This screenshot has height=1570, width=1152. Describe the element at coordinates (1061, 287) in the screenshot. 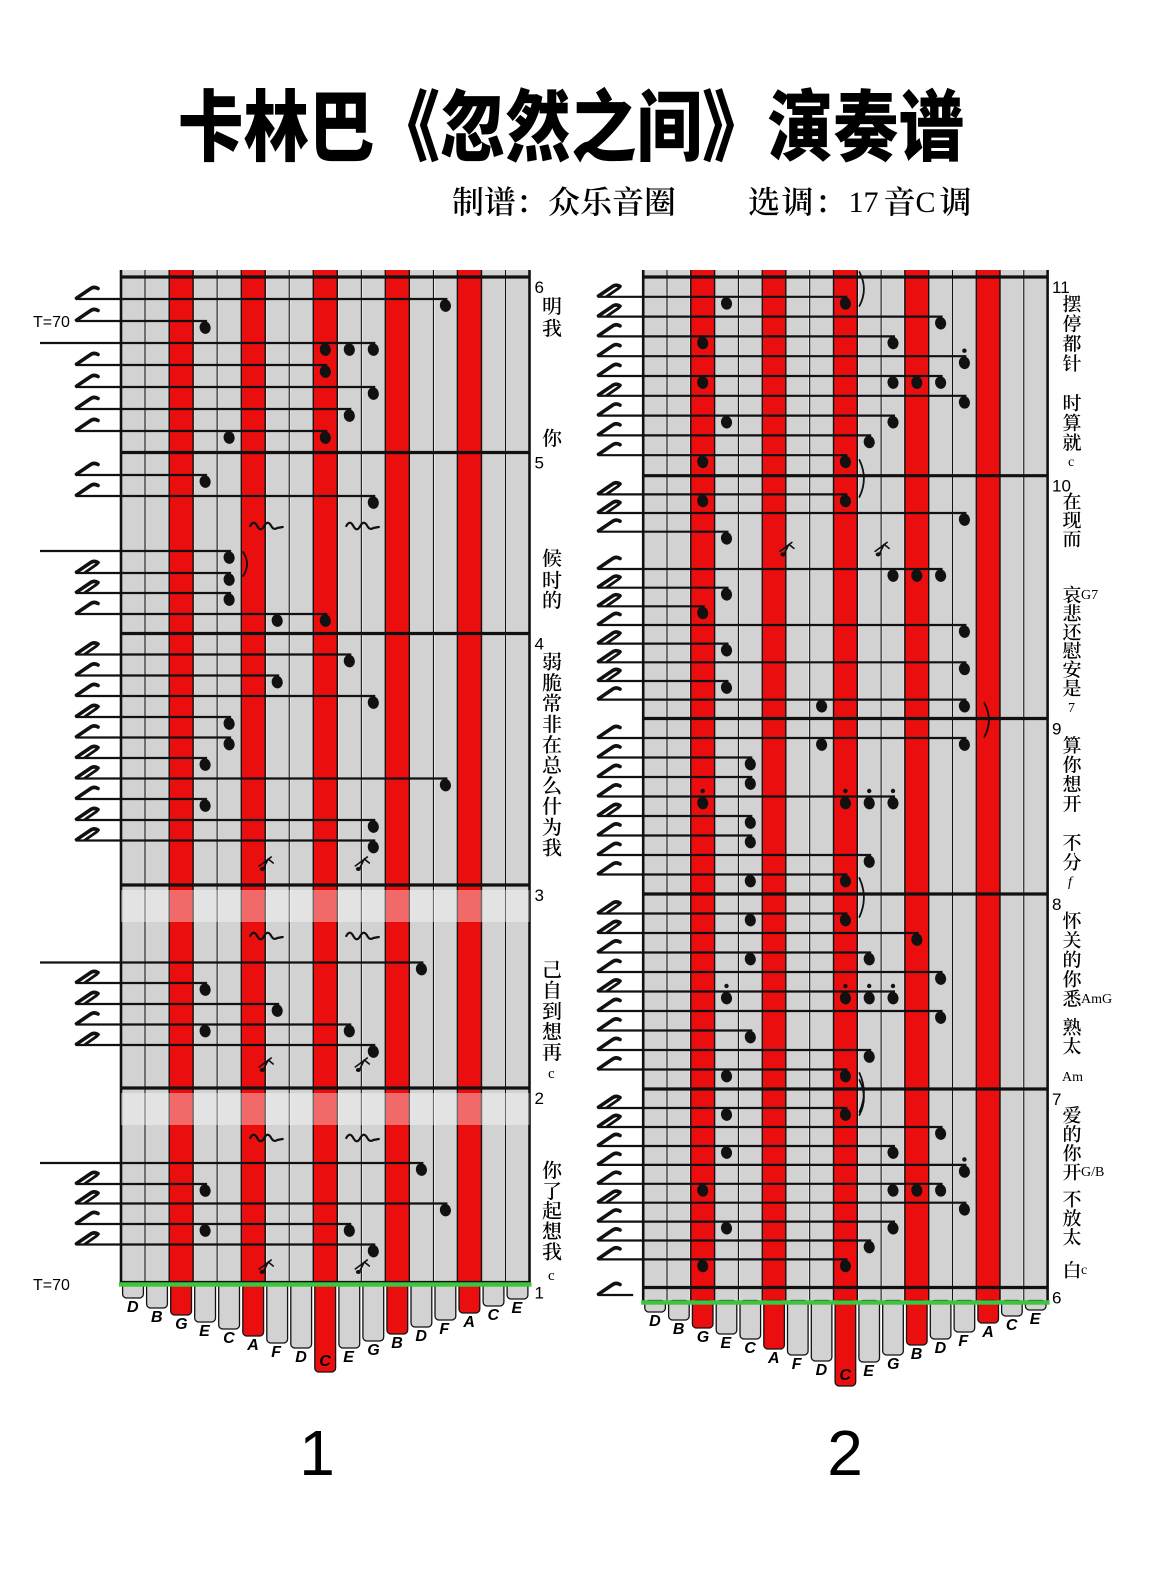

I see `svg-text: 11` at that location.